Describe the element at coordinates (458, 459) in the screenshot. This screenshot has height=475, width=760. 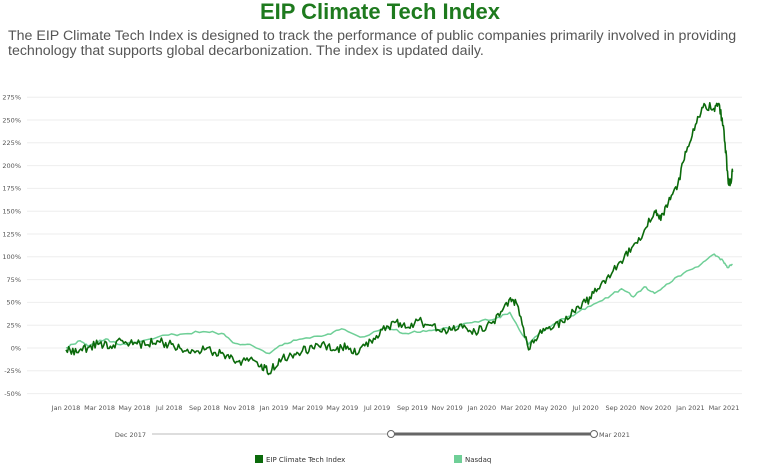
I see `legend-swatch-nasdaq` at that location.